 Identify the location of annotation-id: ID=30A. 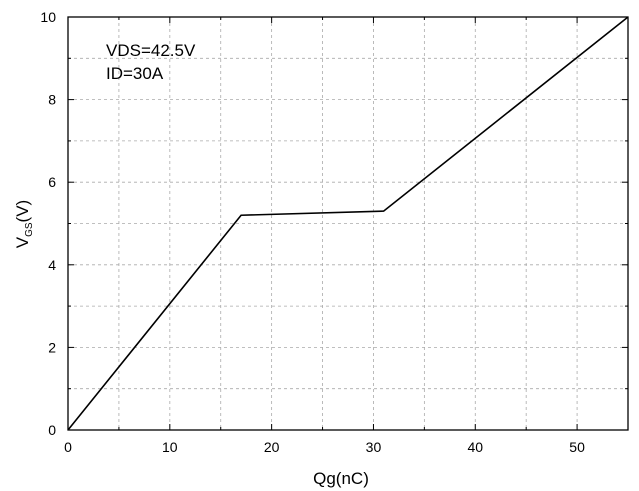
(135, 73).